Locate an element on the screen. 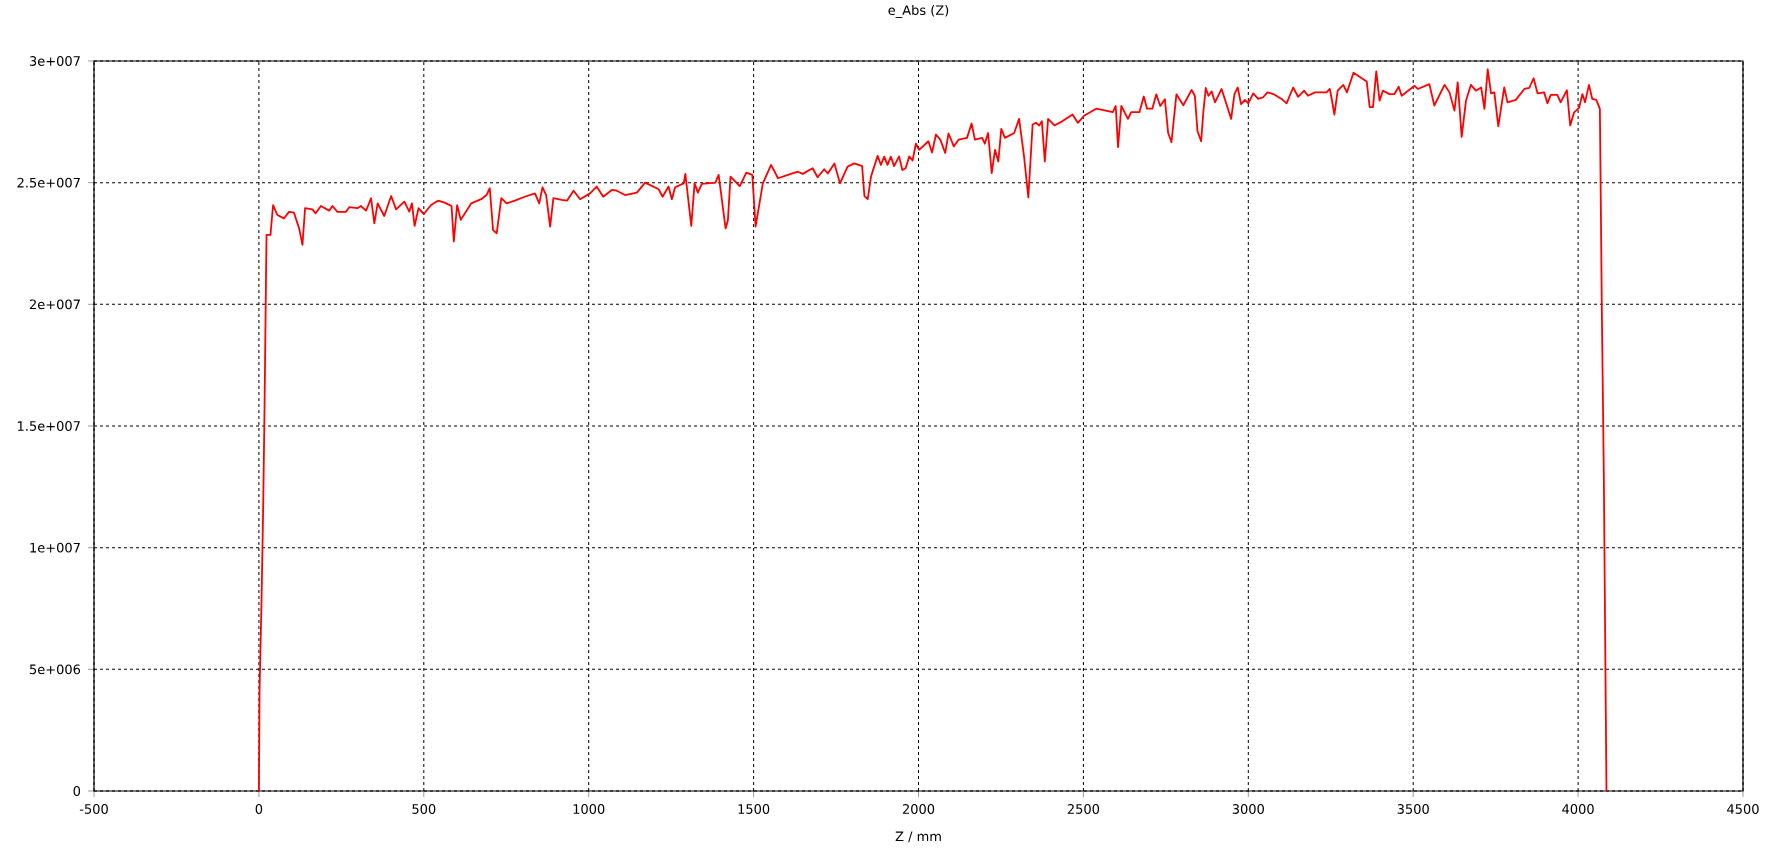  y-tick-label: 1.5e+007 is located at coordinates (48, 426).